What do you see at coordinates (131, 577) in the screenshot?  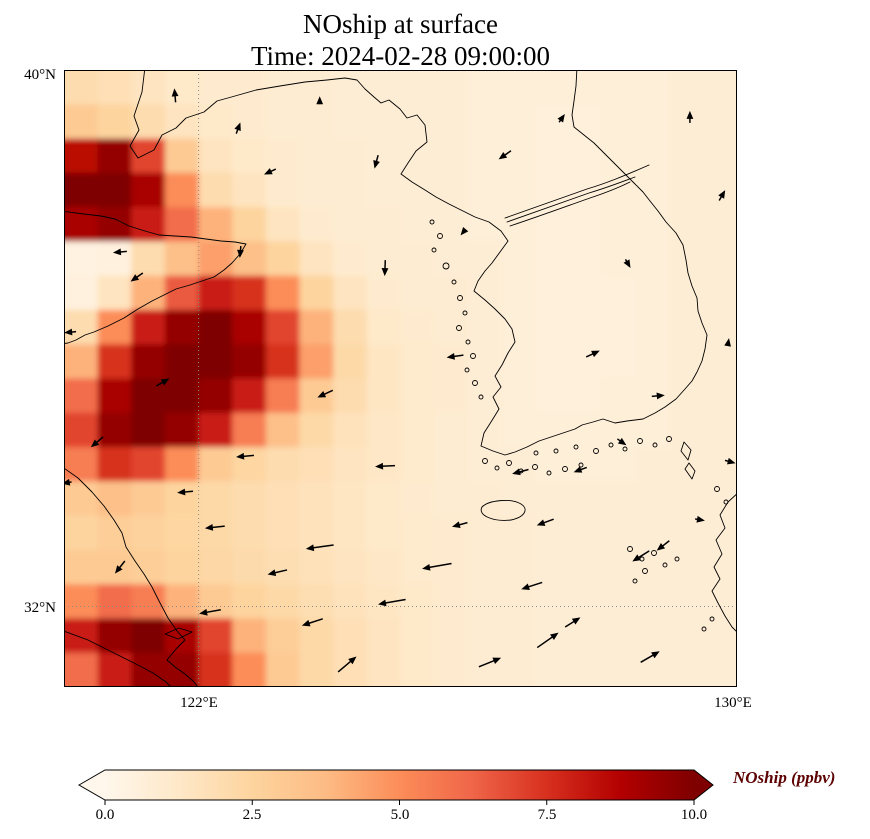 I see `coastline-jiangsu-shanghai` at bounding box center [131, 577].